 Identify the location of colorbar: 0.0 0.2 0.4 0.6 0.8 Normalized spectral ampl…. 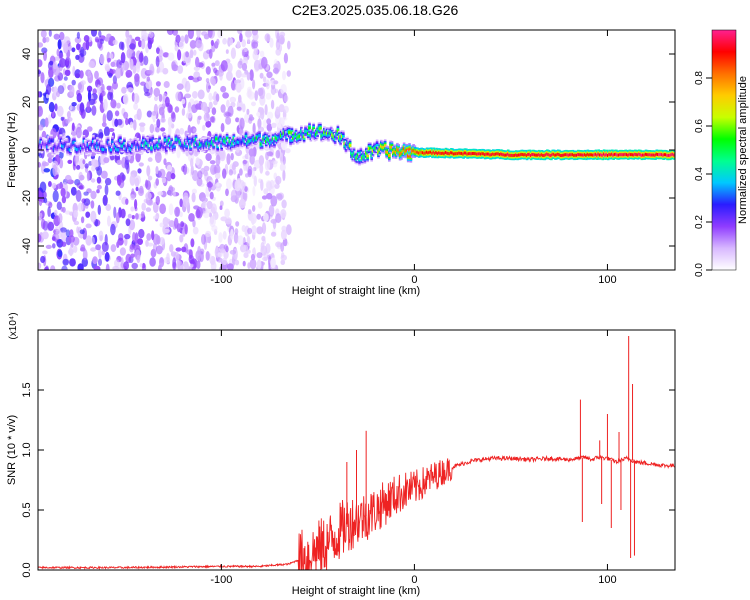
(721, 153).